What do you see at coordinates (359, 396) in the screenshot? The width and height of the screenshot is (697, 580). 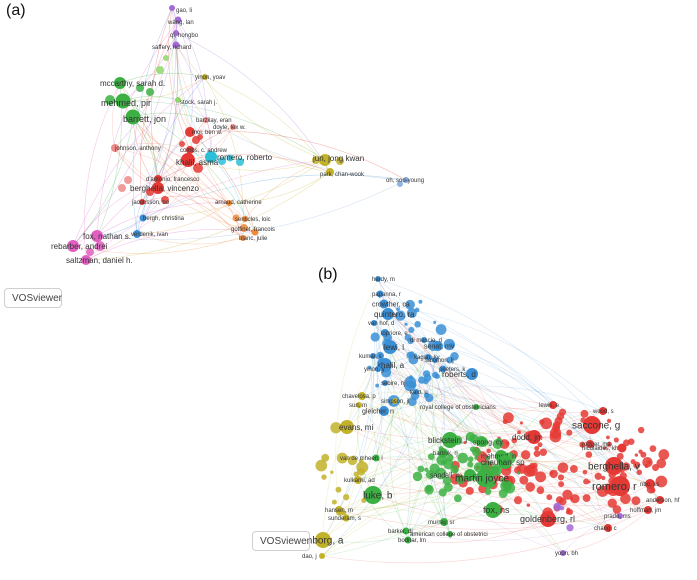 I see `network-node: chavelosa, p` at bounding box center [359, 396].